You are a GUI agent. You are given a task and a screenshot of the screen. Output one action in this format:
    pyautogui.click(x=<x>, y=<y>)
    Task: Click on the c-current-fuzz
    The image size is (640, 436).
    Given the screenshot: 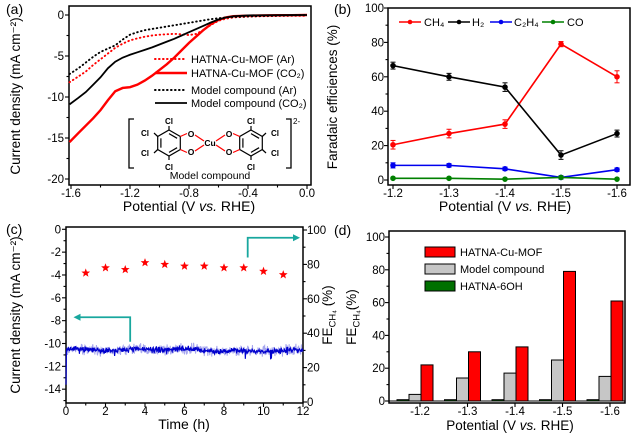 What is the action you would take?
    pyautogui.click(x=184, y=363)
    